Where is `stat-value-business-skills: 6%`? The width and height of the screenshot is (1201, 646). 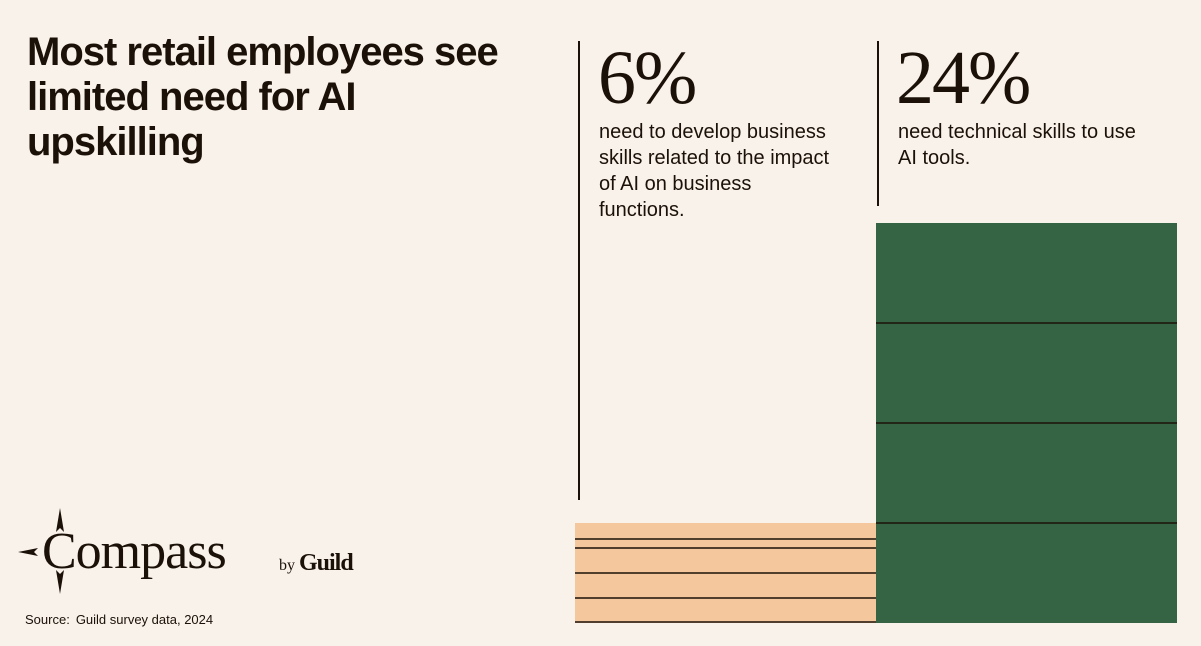 stat-value-business-skills: 6% is located at coordinates (647, 78).